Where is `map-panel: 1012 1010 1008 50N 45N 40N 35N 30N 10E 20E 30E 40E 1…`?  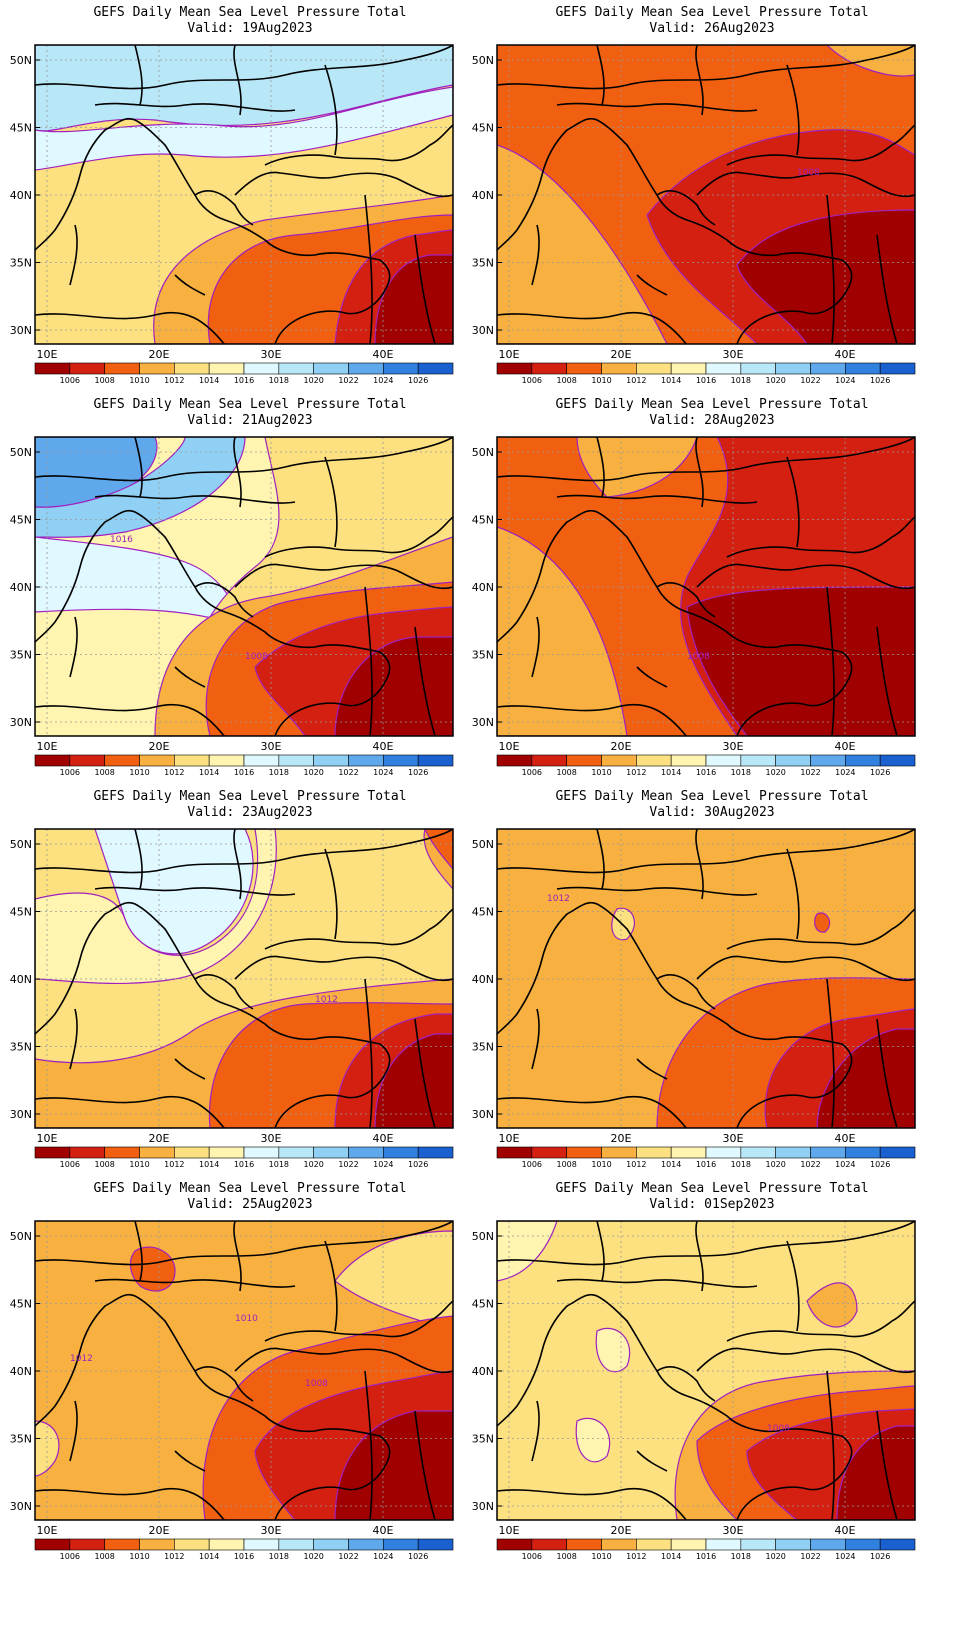
map-panel: 1012 1010 1008 50N 45N 40N 35N 30N 10E 20E 30E 40E 1… is located at coordinates (241, 1381).